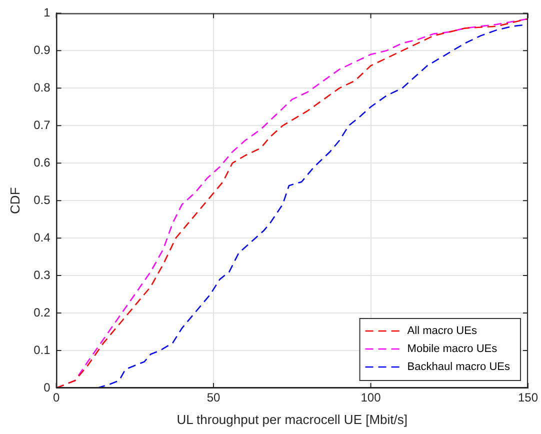 This screenshot has height=434, width=541. I want to click on legend-label: Backhaul macro UEs, so click(458, 367).